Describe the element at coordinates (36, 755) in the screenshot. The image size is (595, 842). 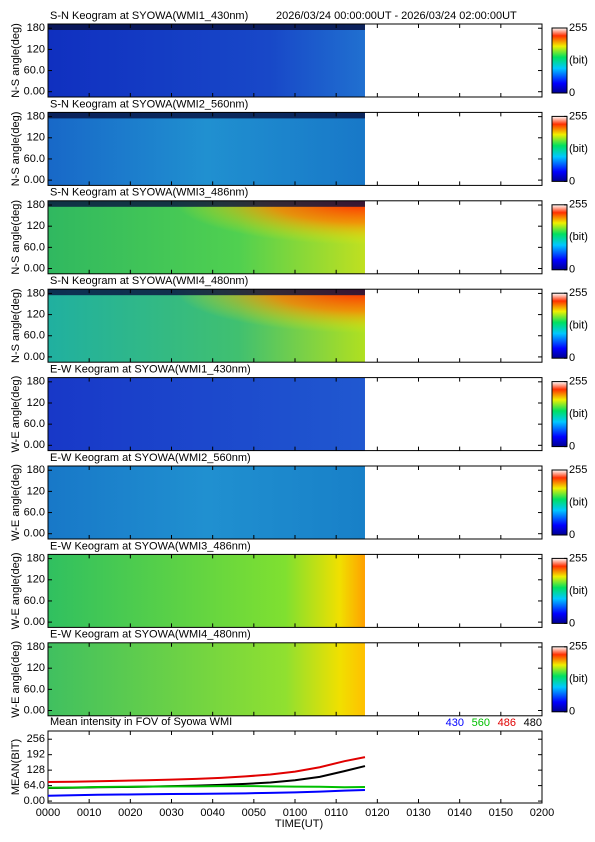
I see `y-tick-label: 192` at that location.